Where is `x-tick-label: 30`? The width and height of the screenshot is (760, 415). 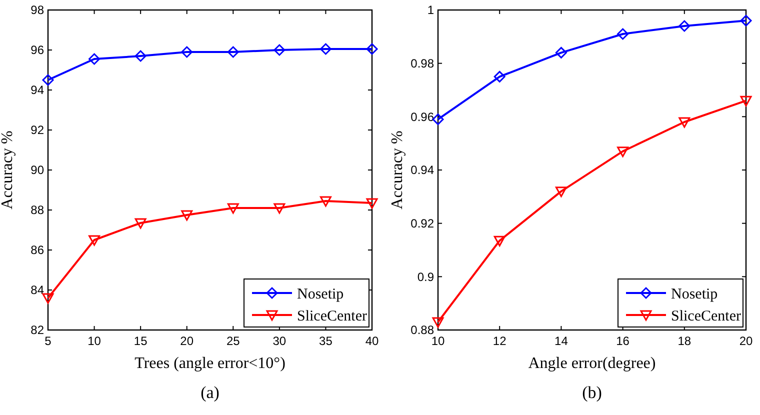 x-tick-label: 30 is located at coordinates (279, 341).